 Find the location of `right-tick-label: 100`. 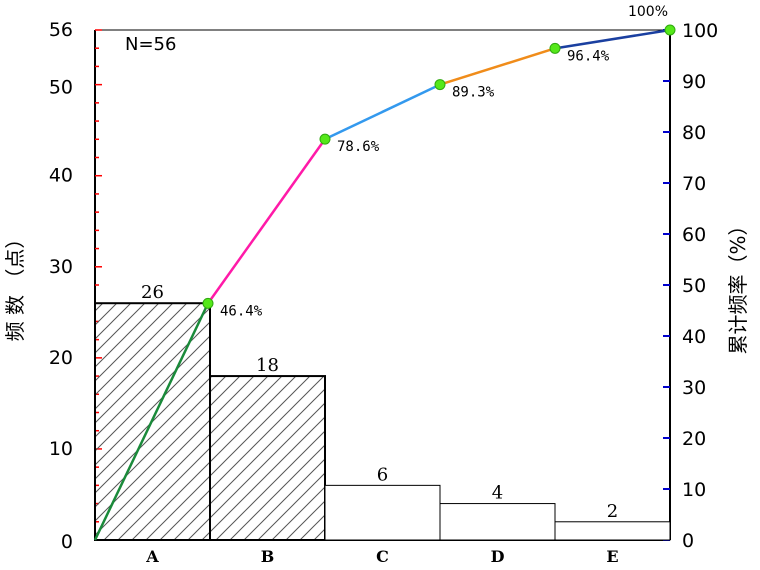

right-tick-label: 100 is located at coordinates (700, 31).